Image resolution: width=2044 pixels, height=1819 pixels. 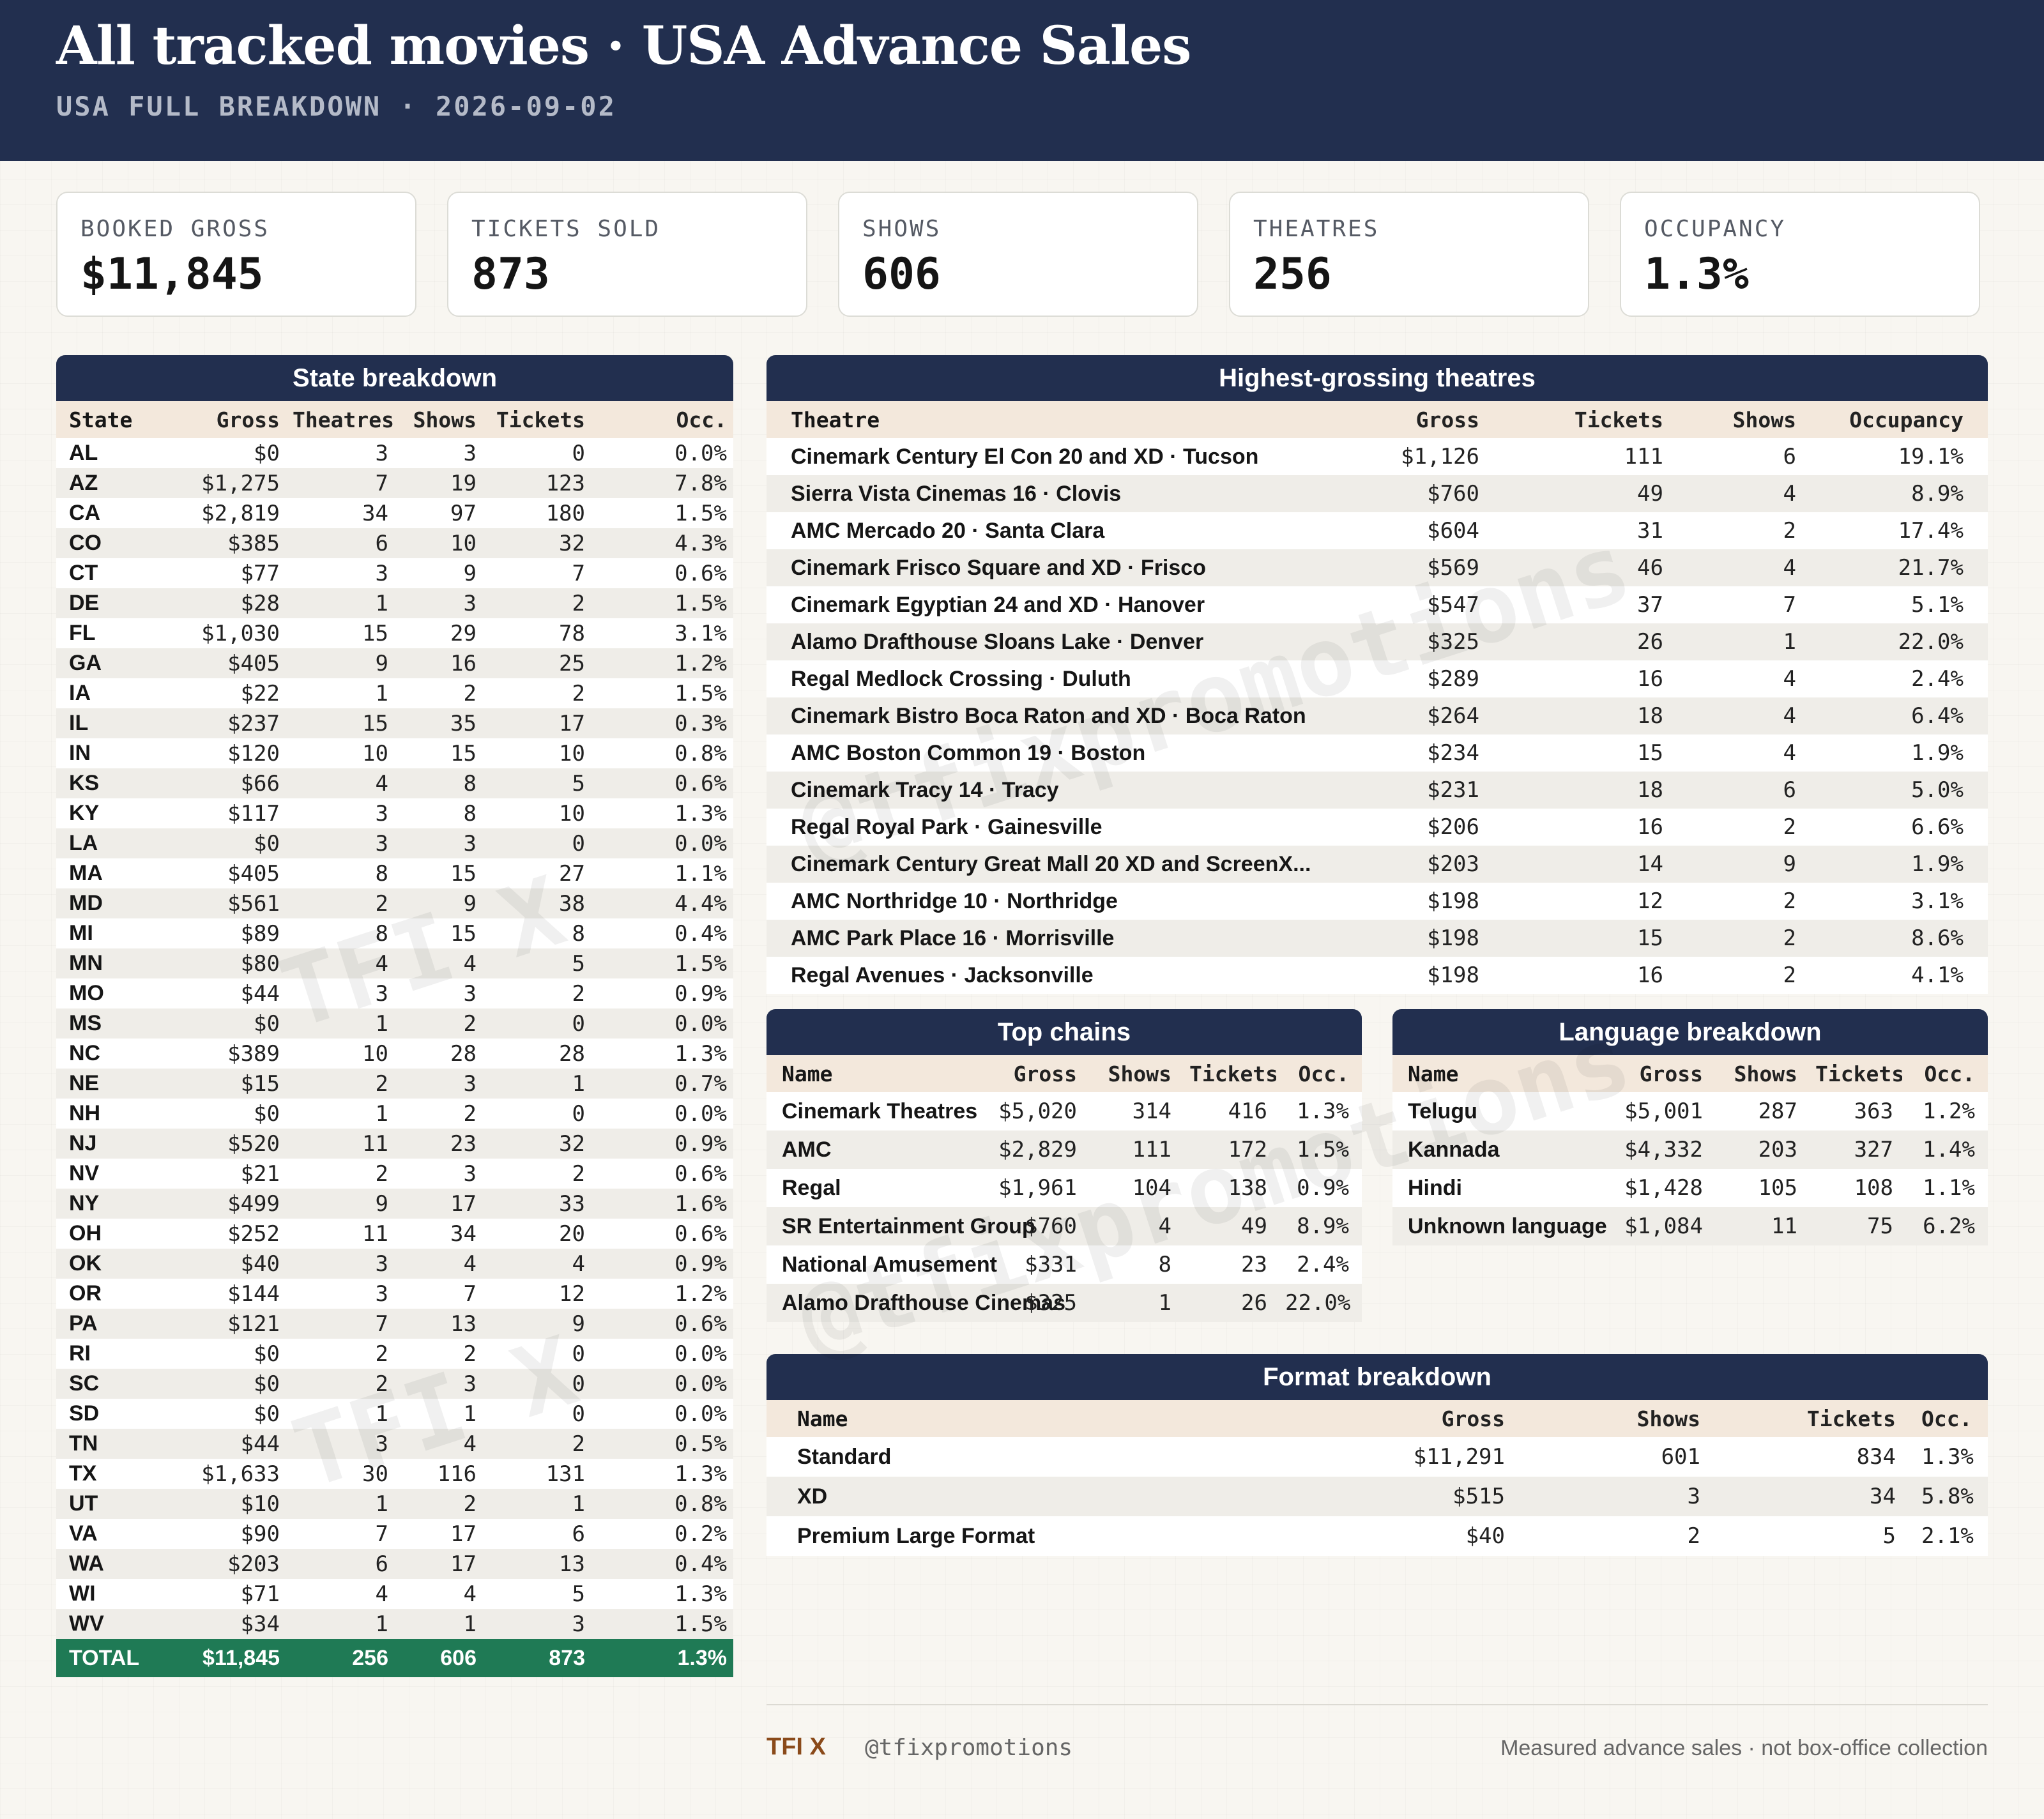 What do you see at coordinates (537, 633) in the screenshot?
I see `tickets-cell: 78` at bounding box center [537, 633].